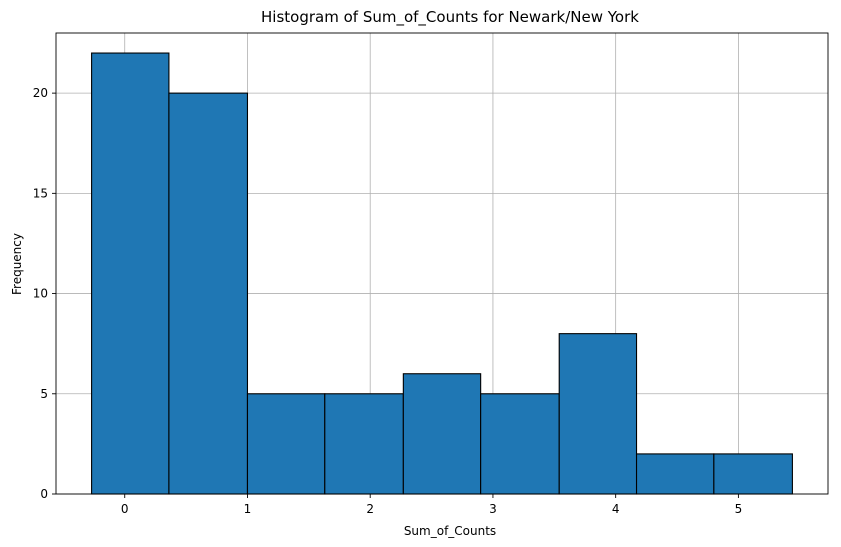  What do you see at coordinates (125, 509) in the screenshot?
I see `x-tick-label-0: 0` at bounding box center [125, 509].